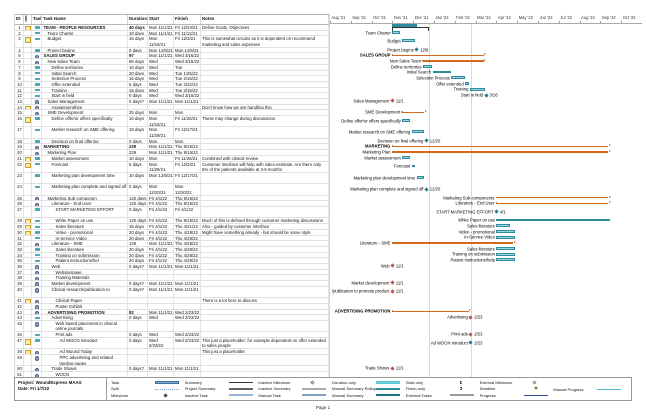 This screenshot has height=418, width=646. Describe the element at coordinates (37, 102) in the screenshot. I see `manually-scheduled-icon` at that location.